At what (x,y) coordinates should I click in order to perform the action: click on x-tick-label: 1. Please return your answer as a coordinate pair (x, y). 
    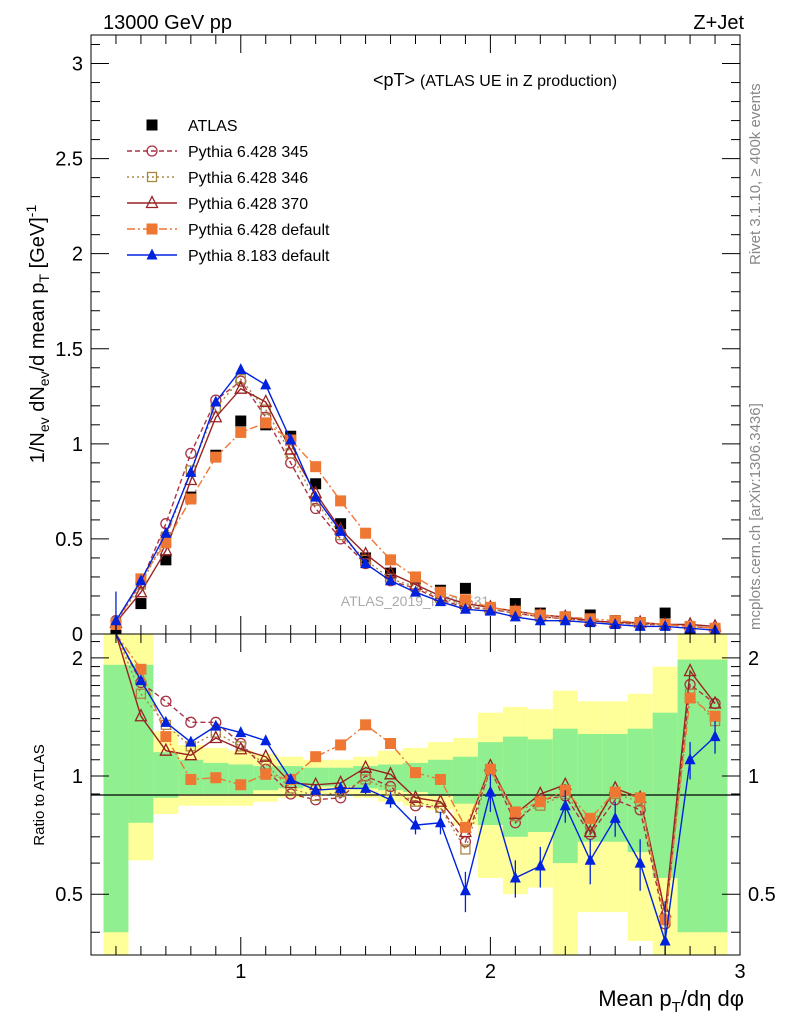
    Looking at the image, I should click on (240, 972).